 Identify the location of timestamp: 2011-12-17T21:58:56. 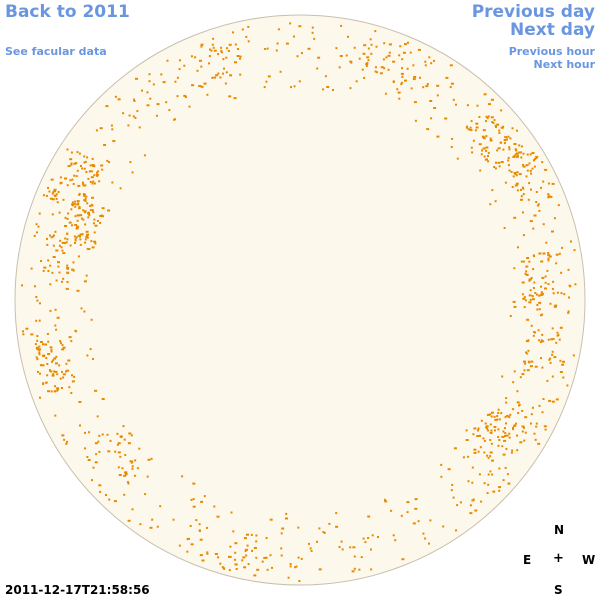
(77, 590).